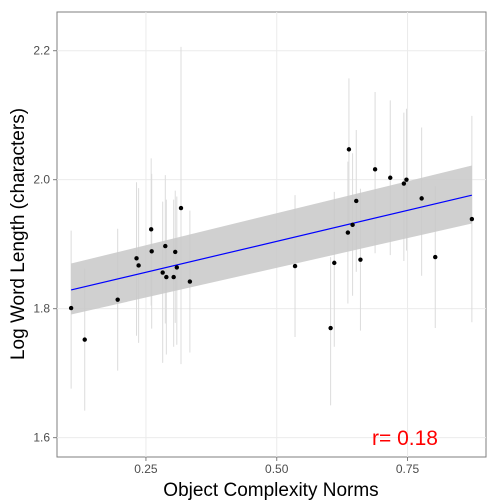  I want to click on y-tick-label: 2.0, so click(41, 180).